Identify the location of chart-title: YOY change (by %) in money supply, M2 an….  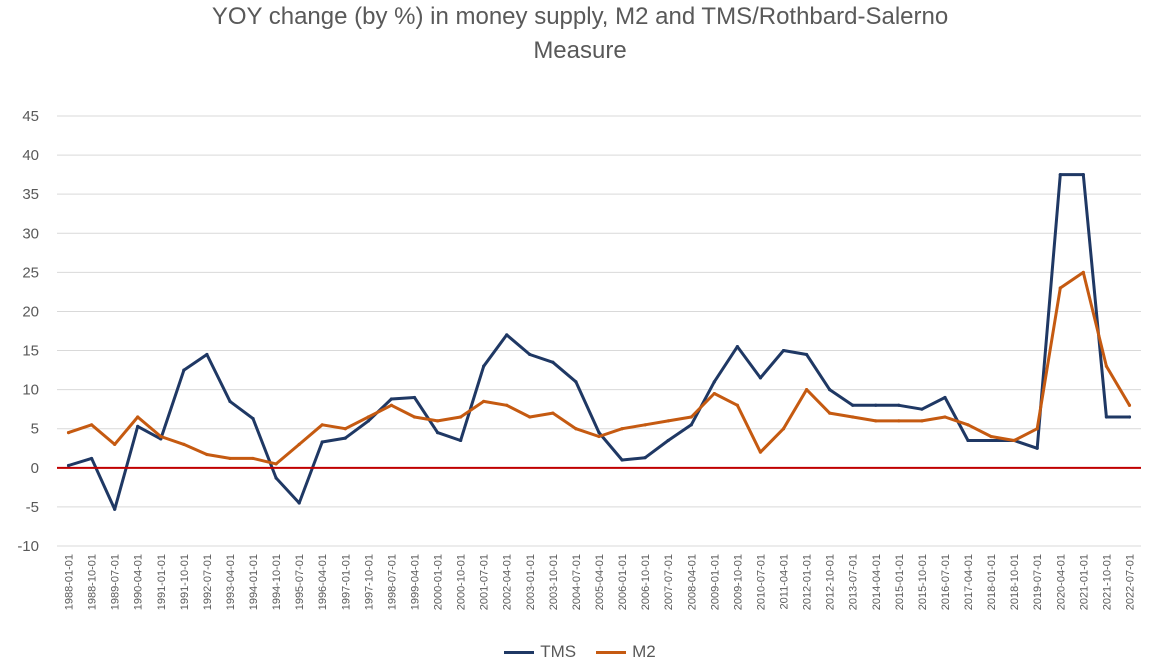
(580, 34).